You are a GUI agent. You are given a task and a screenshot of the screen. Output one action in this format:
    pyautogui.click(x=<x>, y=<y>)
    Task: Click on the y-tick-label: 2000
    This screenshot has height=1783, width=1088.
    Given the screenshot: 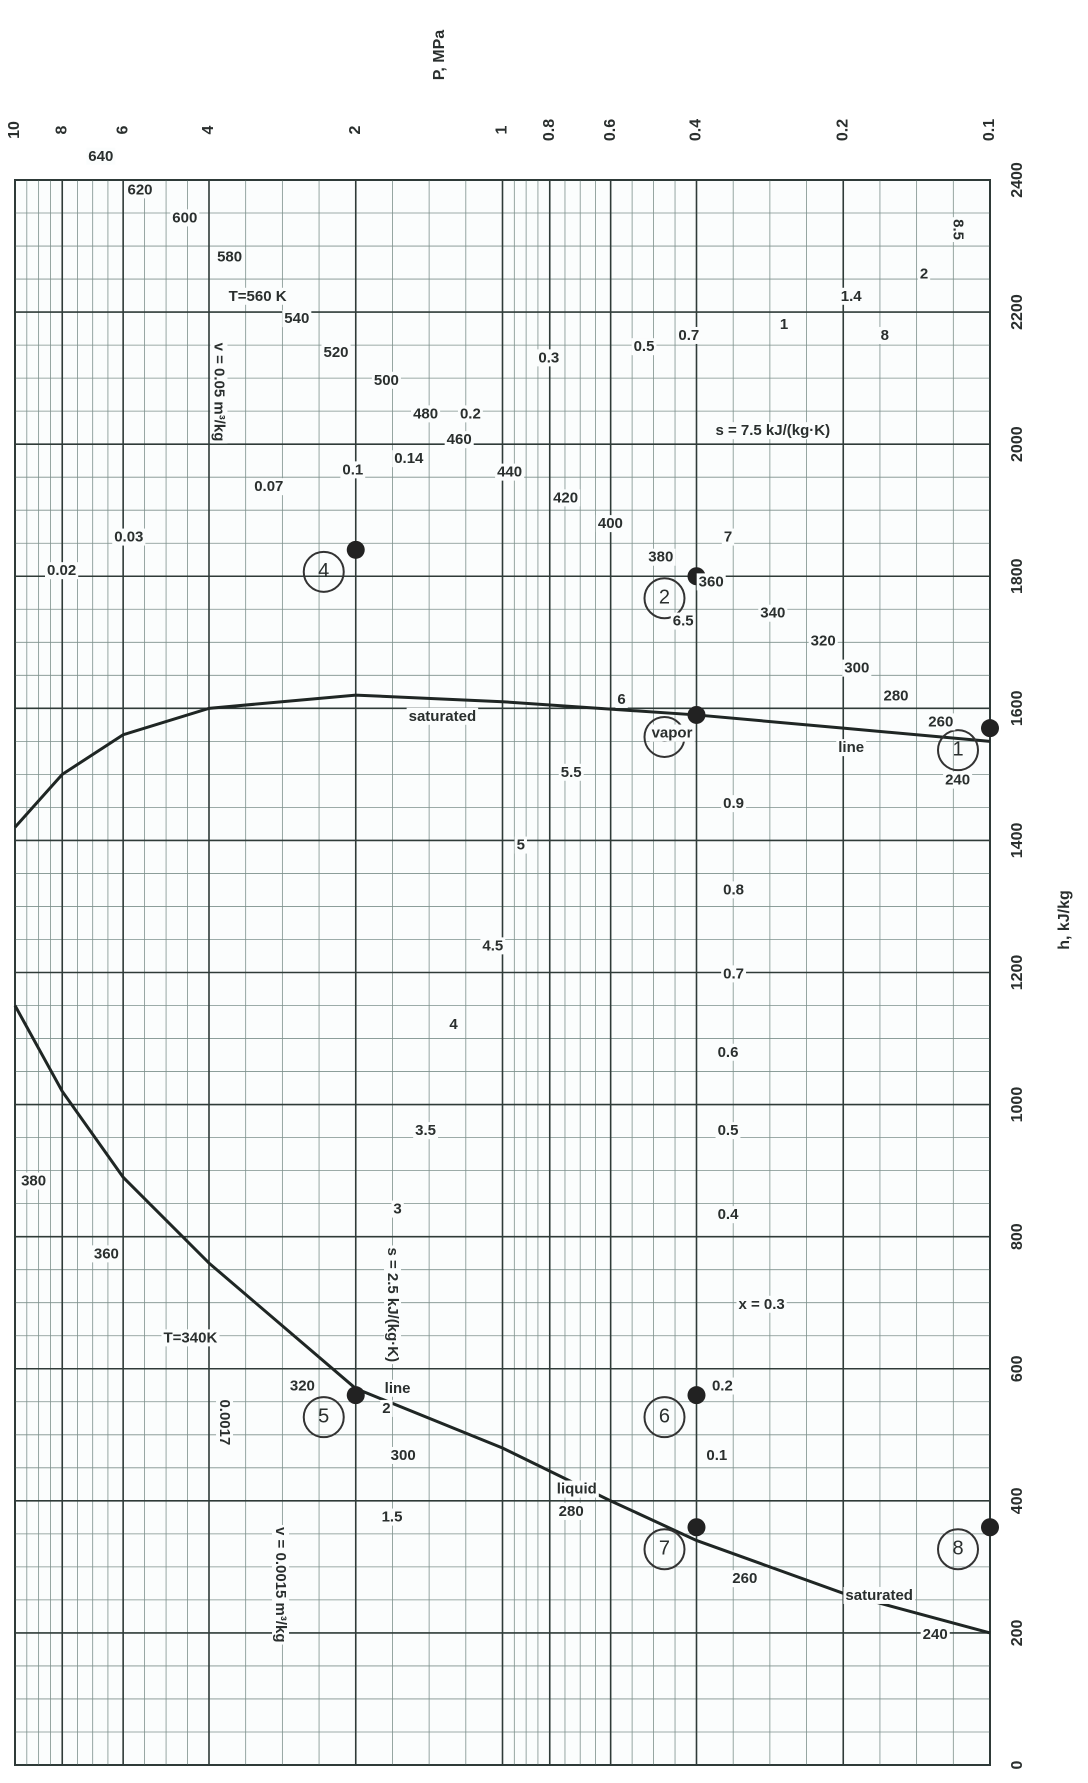 What is the action you would take?
    pyautogui.click(x=1017, y=444)
    